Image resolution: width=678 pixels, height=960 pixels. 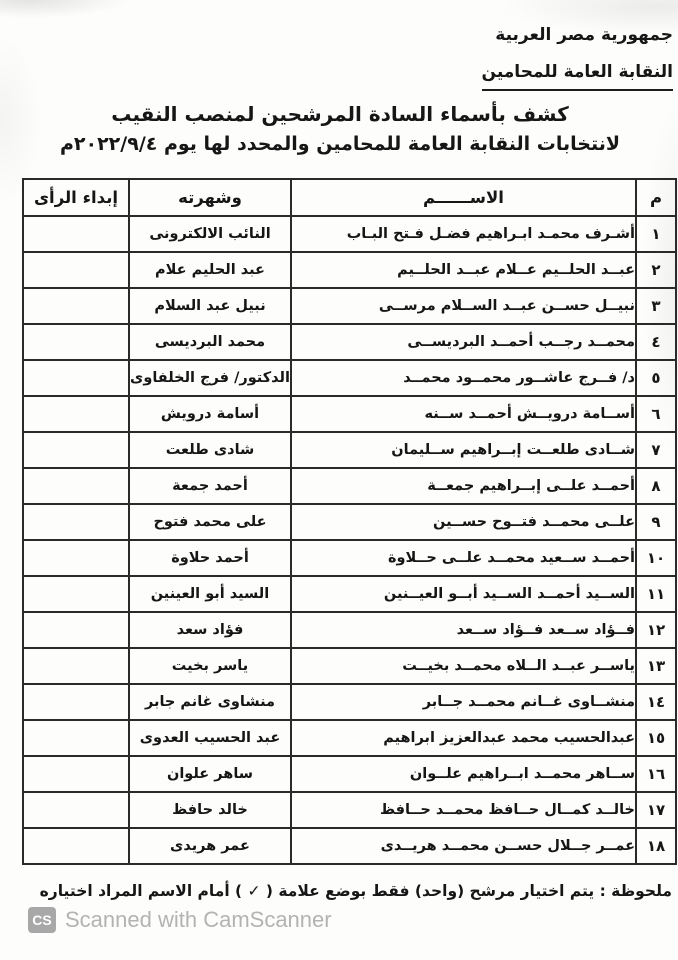 I want to click on candidate-alias: منشاوى غانم جابر, so click(x=210, y=702).